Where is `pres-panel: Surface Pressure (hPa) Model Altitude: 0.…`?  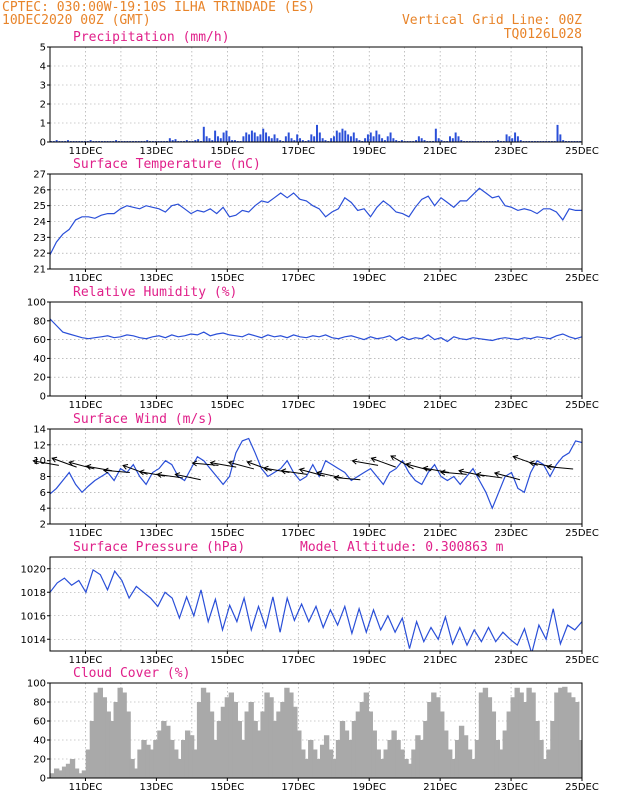 pres-panel: Surface Pressure (hPa) Model Altitude: 0.… is located at coordinates (310, 603).